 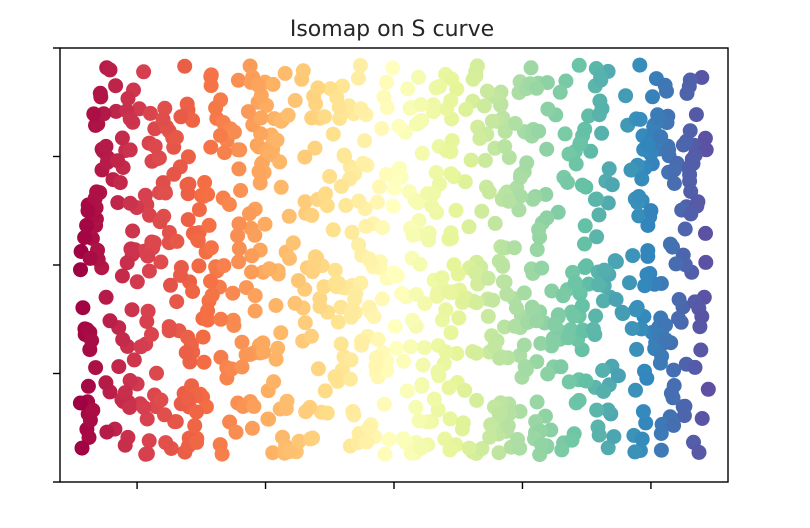 What do you see at coordinates (56, 265) in the screenshot?
I see `y-axis-ticks` at bounding box center [56, 265].